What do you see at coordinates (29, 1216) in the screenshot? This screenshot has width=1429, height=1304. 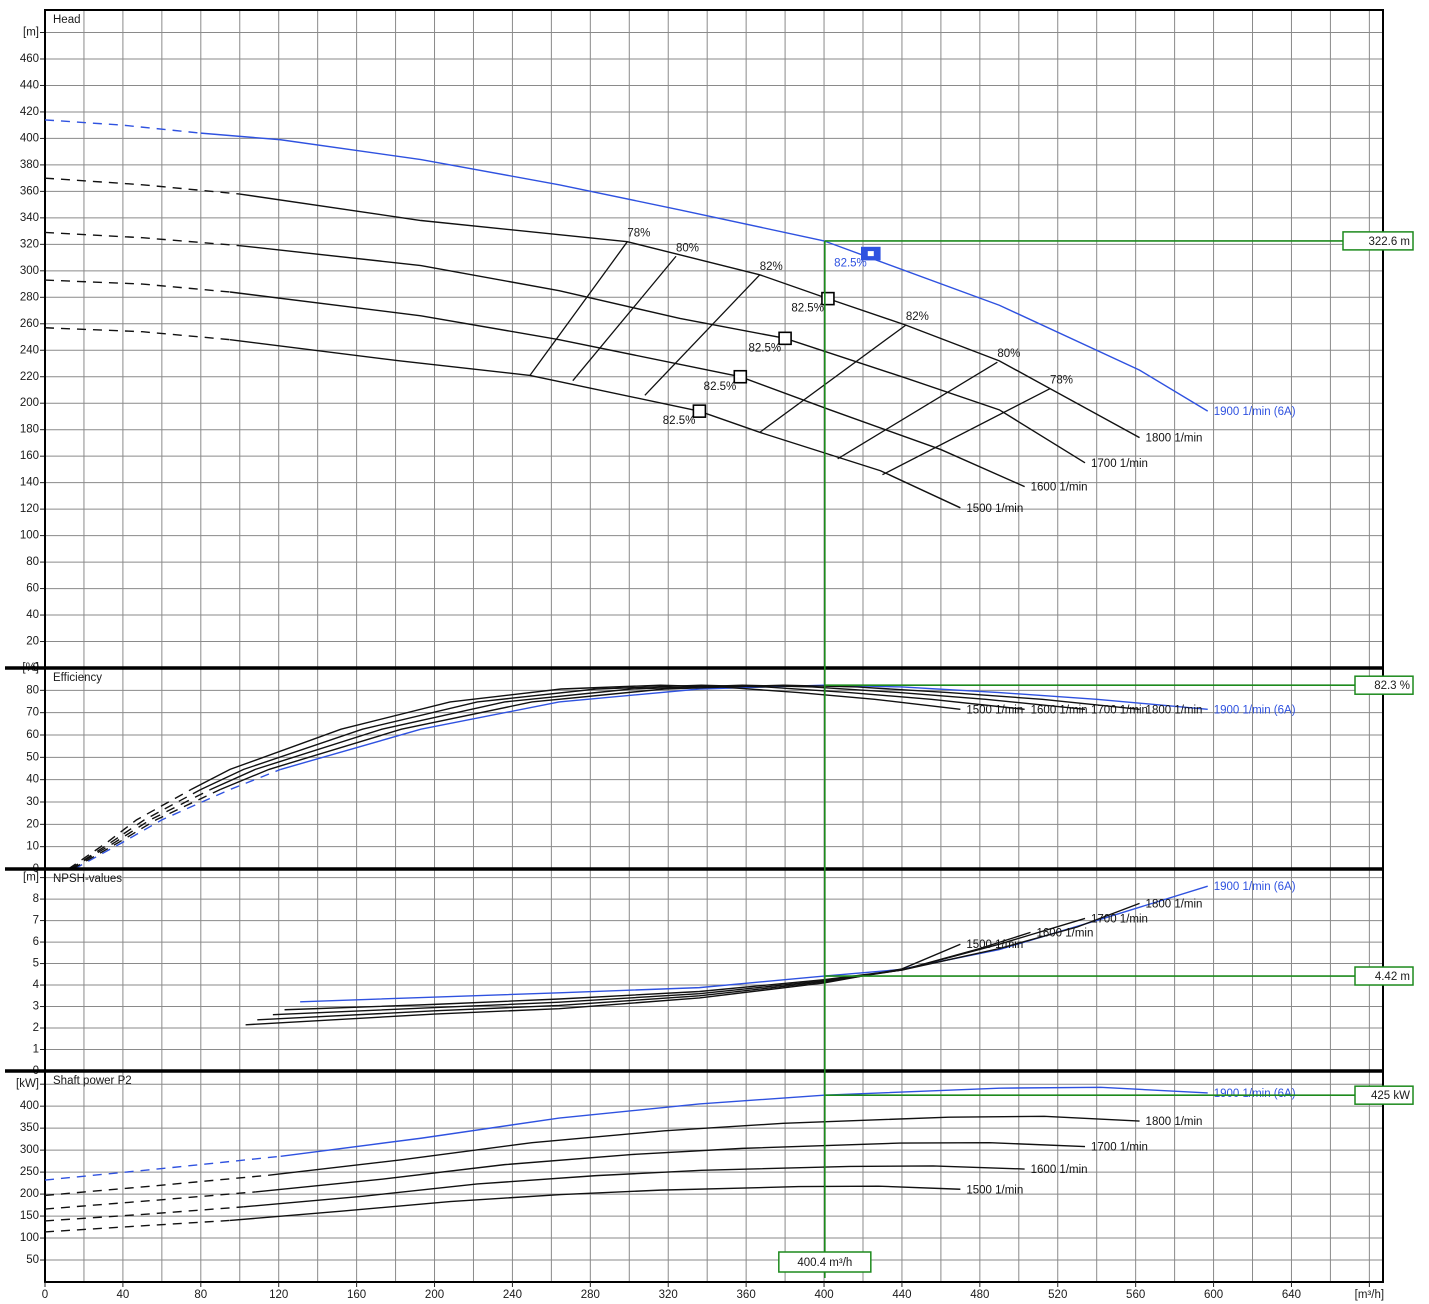 I see `y-tick-label: 150` at bounding box center [29, 1216].